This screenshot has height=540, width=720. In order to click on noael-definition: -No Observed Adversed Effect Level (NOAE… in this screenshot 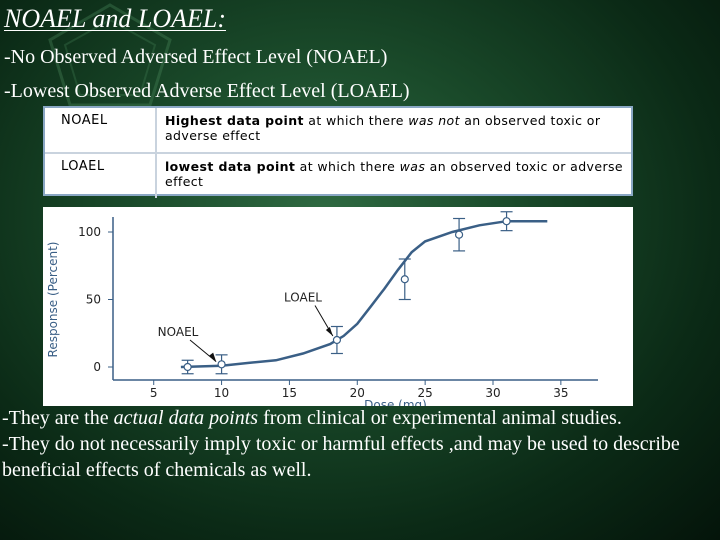, I will do `click(196, 57)`.